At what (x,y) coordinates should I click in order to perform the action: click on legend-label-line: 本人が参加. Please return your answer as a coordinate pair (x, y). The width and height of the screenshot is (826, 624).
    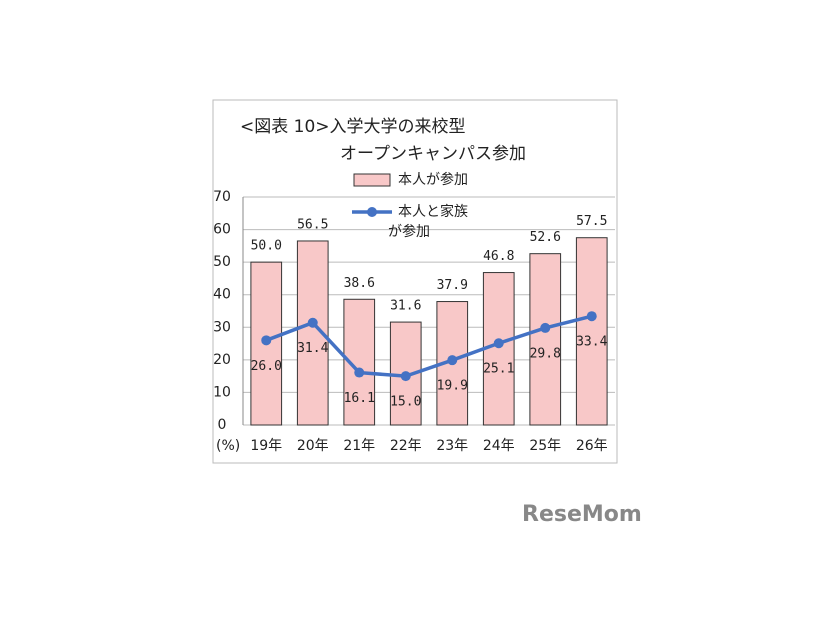
    Looking at the image, I should click on (433, 179).